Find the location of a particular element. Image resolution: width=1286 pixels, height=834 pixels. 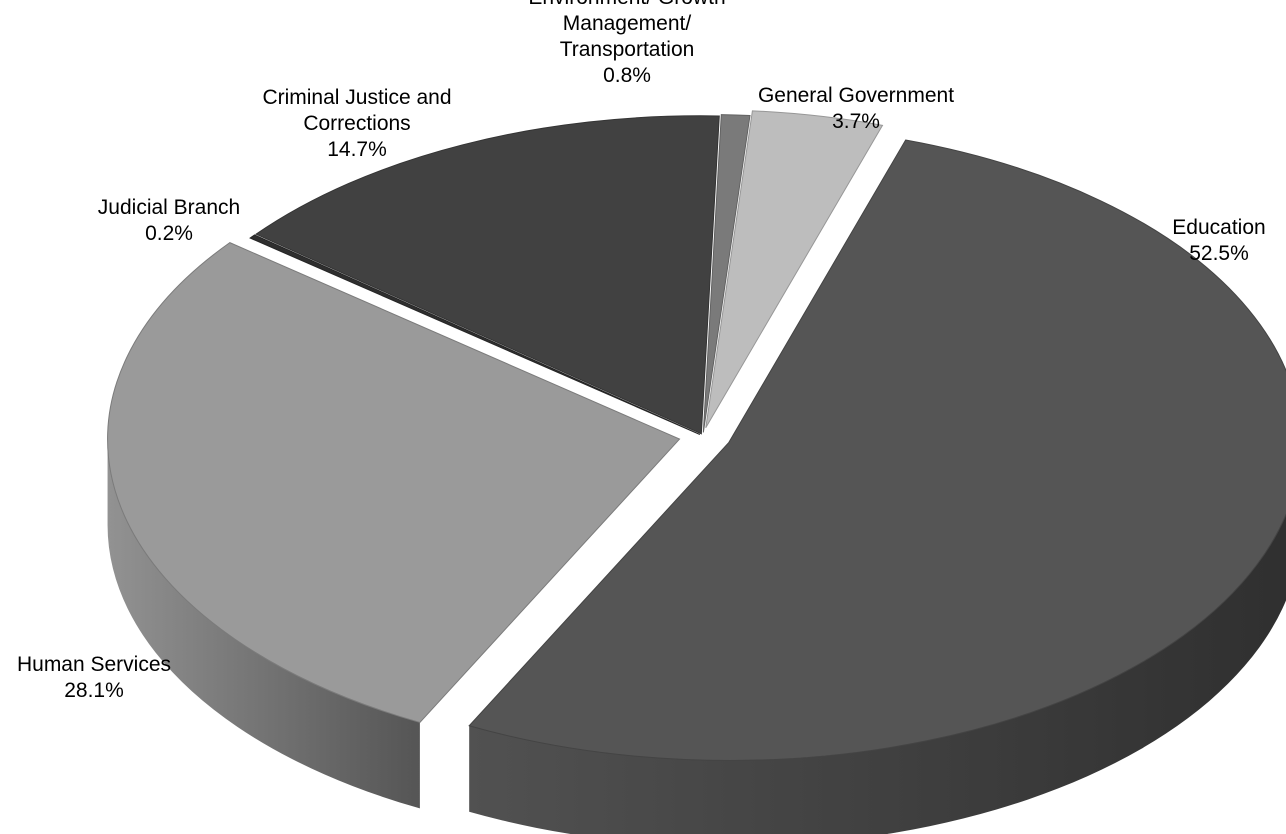

slice-name: Human Services is located at coordinates (94, 664).